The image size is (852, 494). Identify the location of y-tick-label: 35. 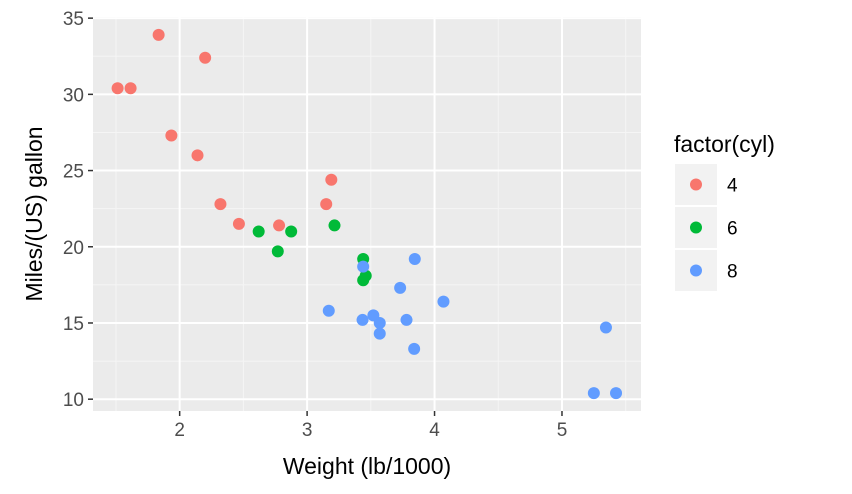
(73, 19).